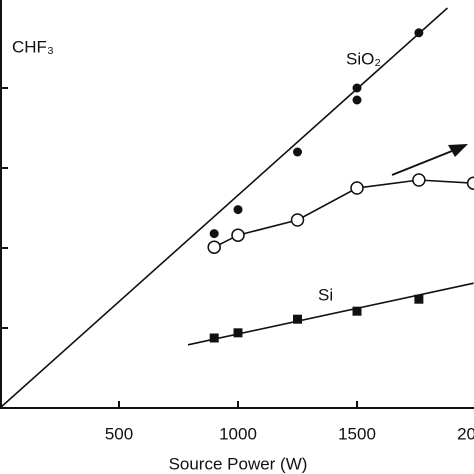 This screenshot has height=474, width=474. Describe the element at coordinates (429, 160) in the screenshot. I see `arrow` at that location.